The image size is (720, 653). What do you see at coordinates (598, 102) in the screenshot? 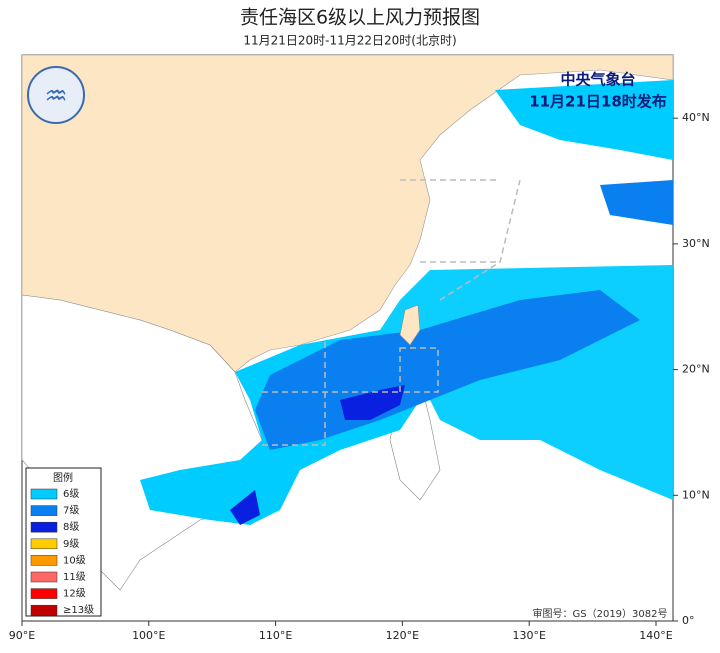
I see `issuer-time: 11月21日18时发布` at bounding box center [598, 102].